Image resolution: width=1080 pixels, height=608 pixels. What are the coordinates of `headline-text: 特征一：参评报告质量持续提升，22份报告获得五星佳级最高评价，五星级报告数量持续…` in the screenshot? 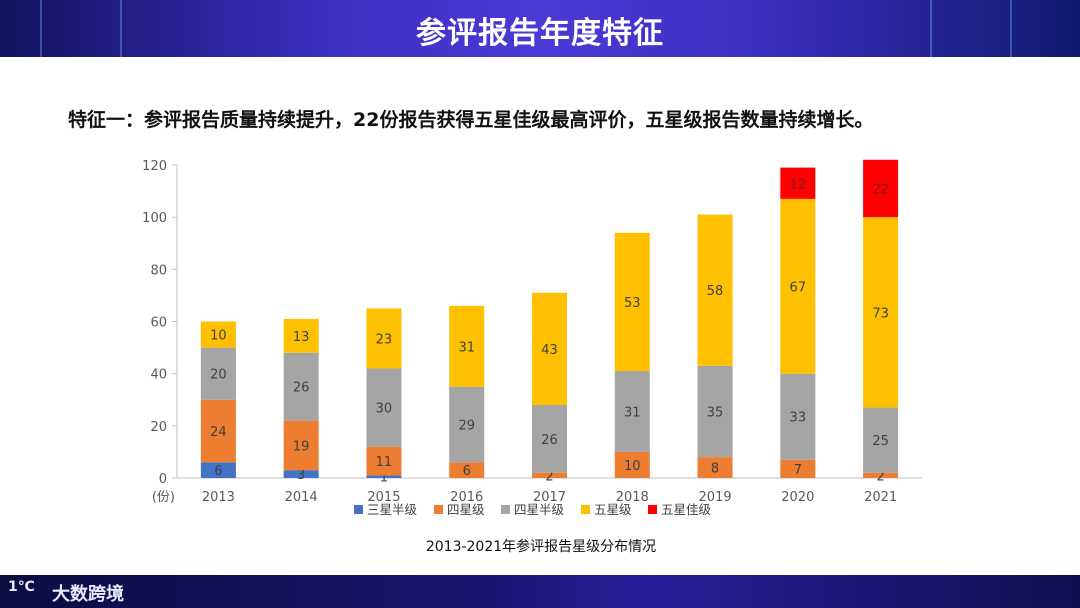 It's located at (471, 120).